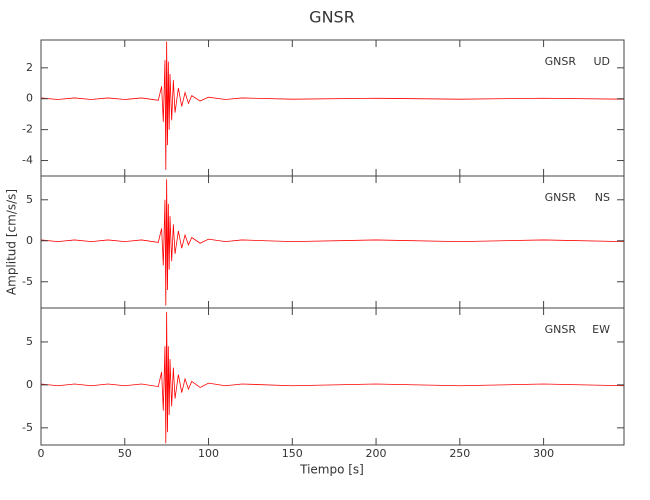  Describe the element at coordinates (41, 453) in the screenshot. I see `x-tick-label: 0` at that location.